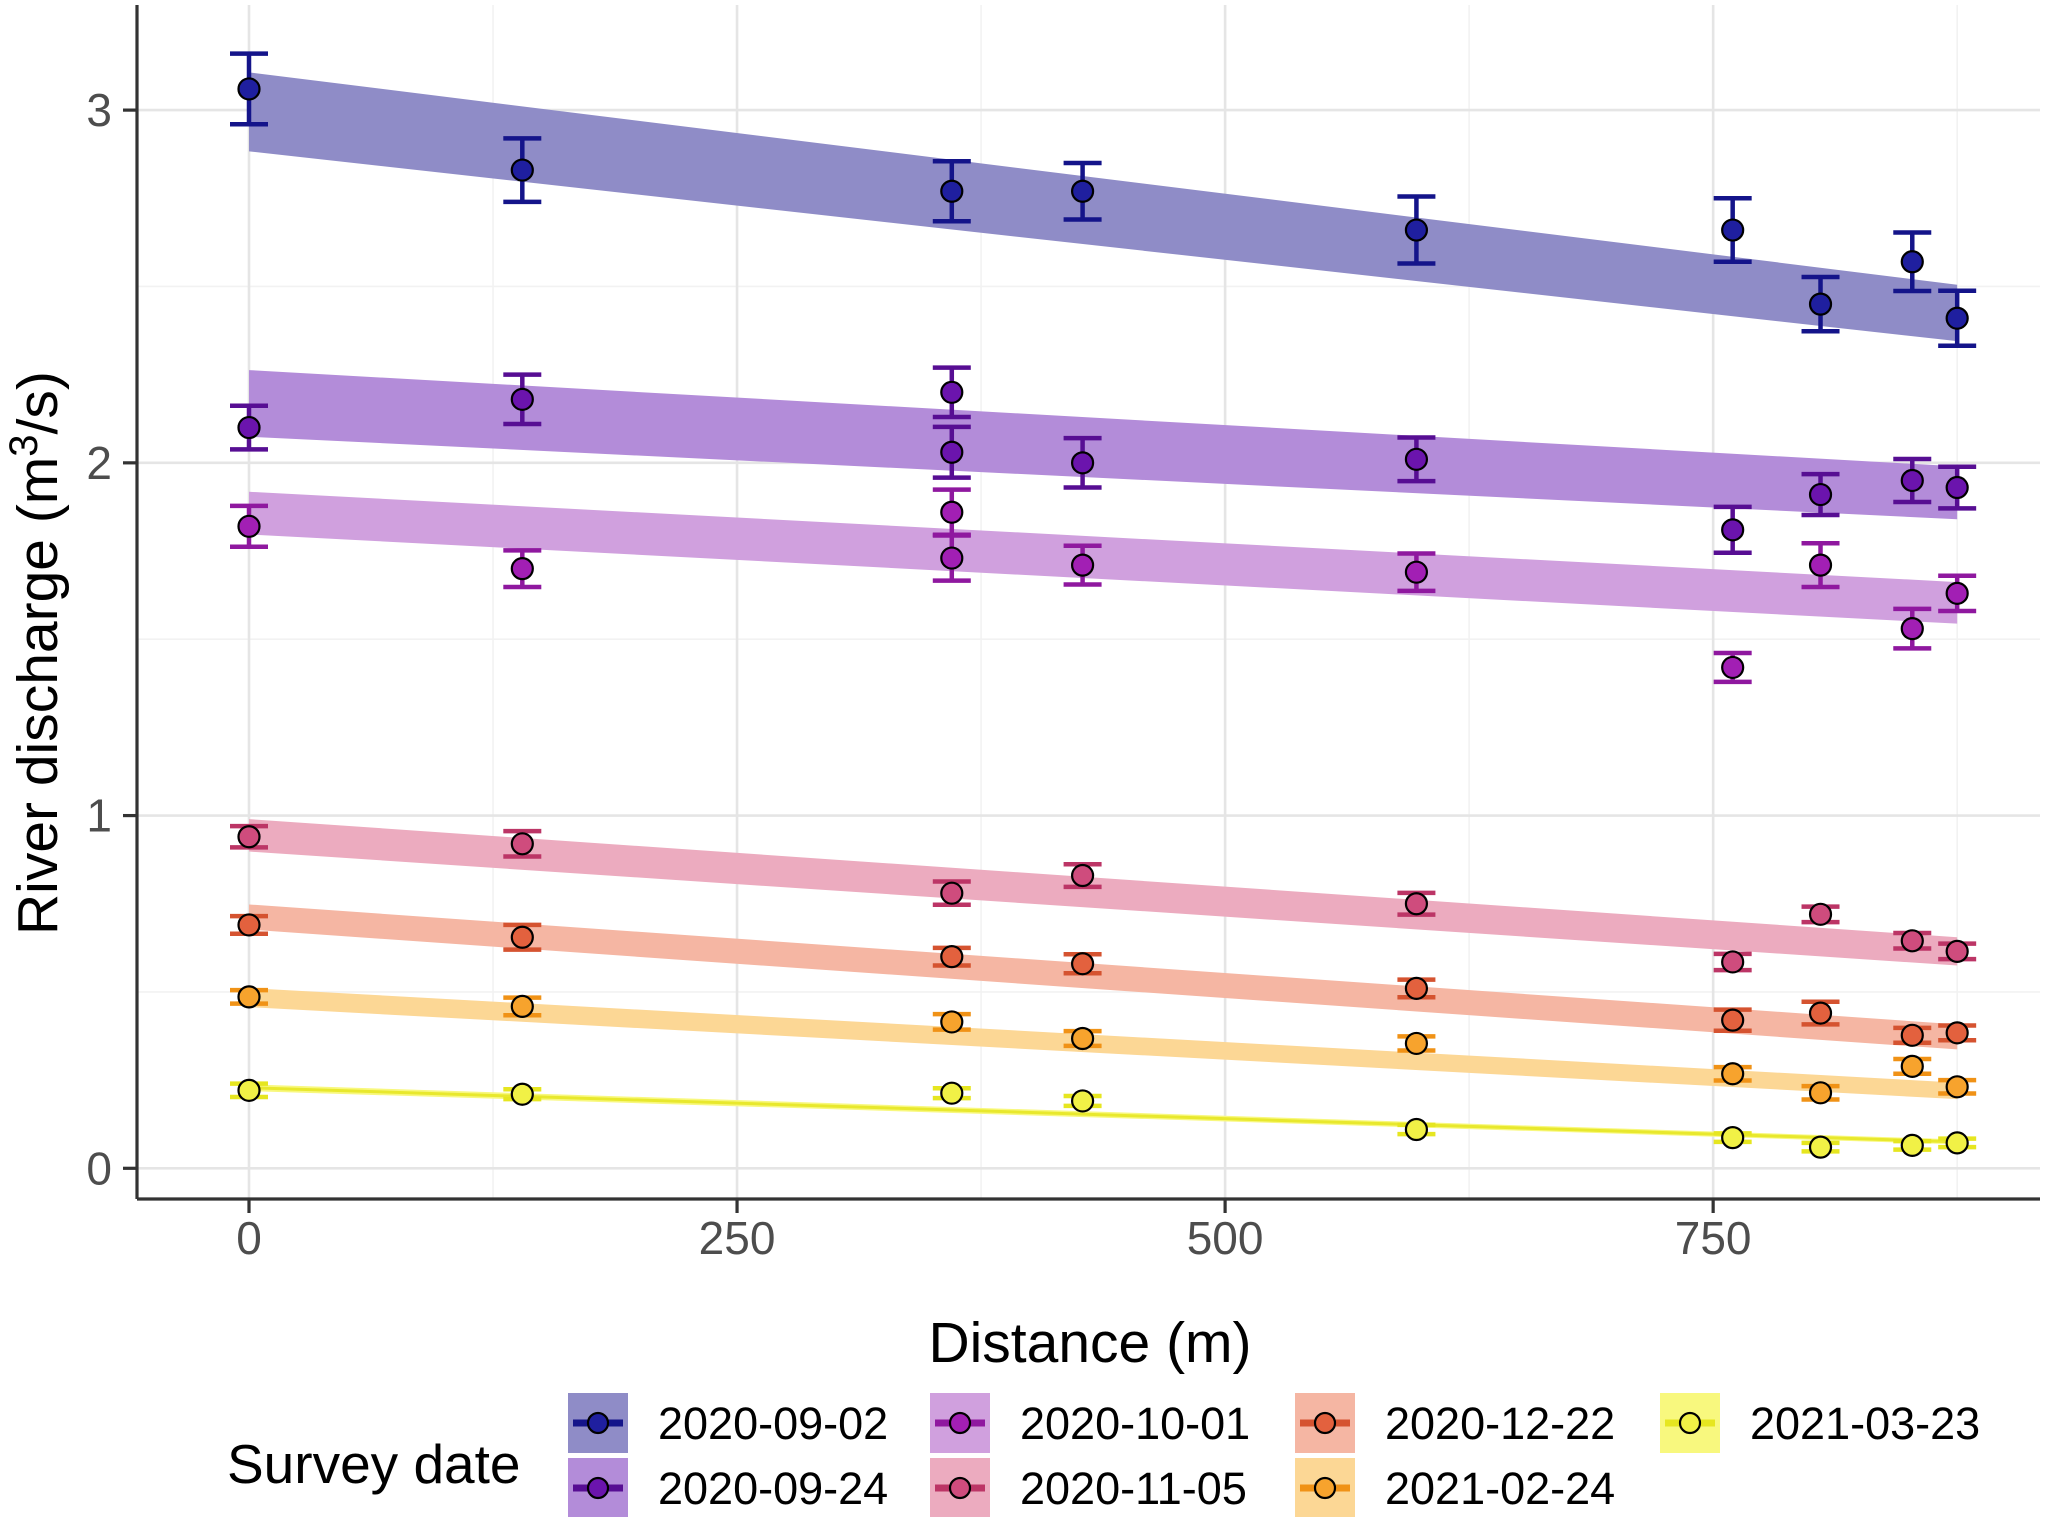 The height and width of the screenshot is (1517, 2067). Describe the element at coordinates (249, 1238) in the screenshot. I see `x-tick-label: 0` at that location.